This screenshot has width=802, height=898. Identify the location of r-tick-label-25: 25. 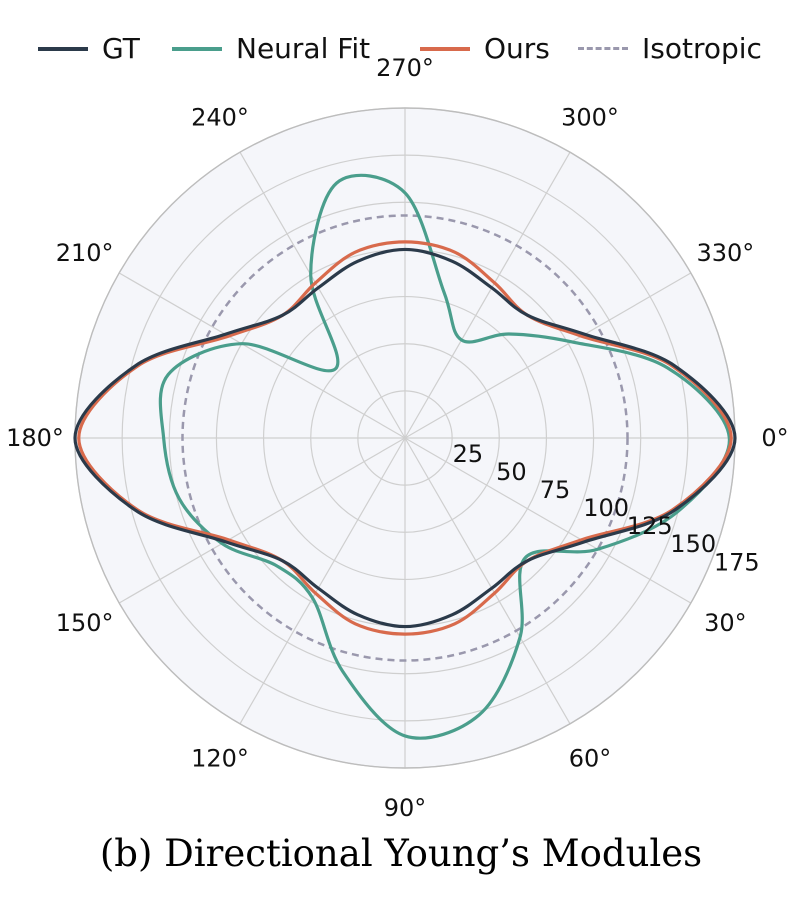
(468, 454).